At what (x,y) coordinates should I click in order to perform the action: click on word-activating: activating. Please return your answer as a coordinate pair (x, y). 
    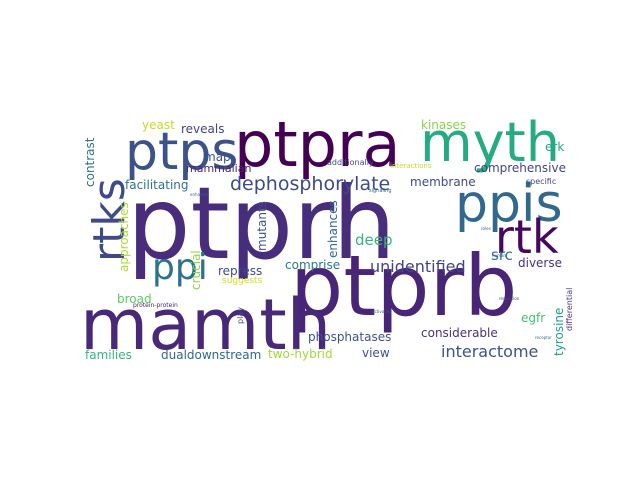
    Looking at the image, I should click on (382, 311).